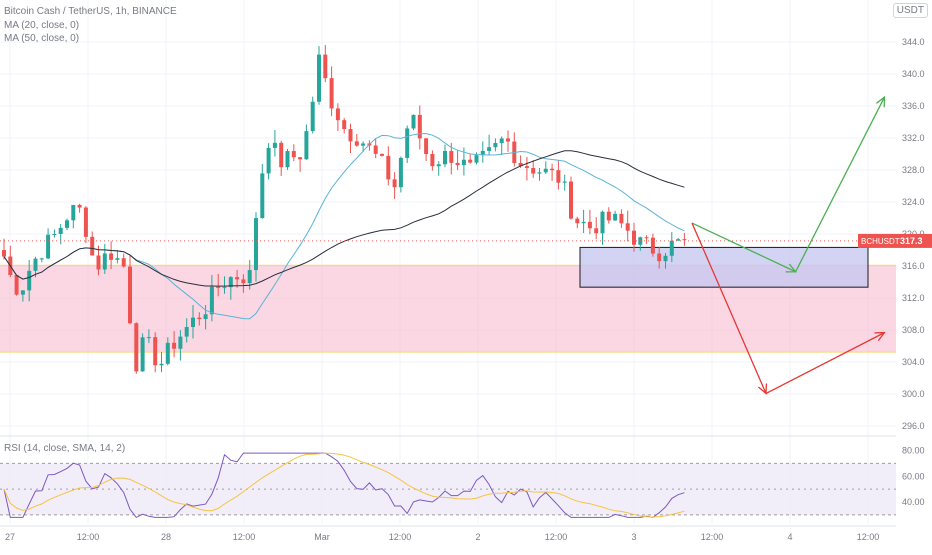  Describe the element at coordinates (90, 11) in the screenshot. I see `chart-title: Bitcoin Cash / TetherUS, 1h, BINANCE` at that location.